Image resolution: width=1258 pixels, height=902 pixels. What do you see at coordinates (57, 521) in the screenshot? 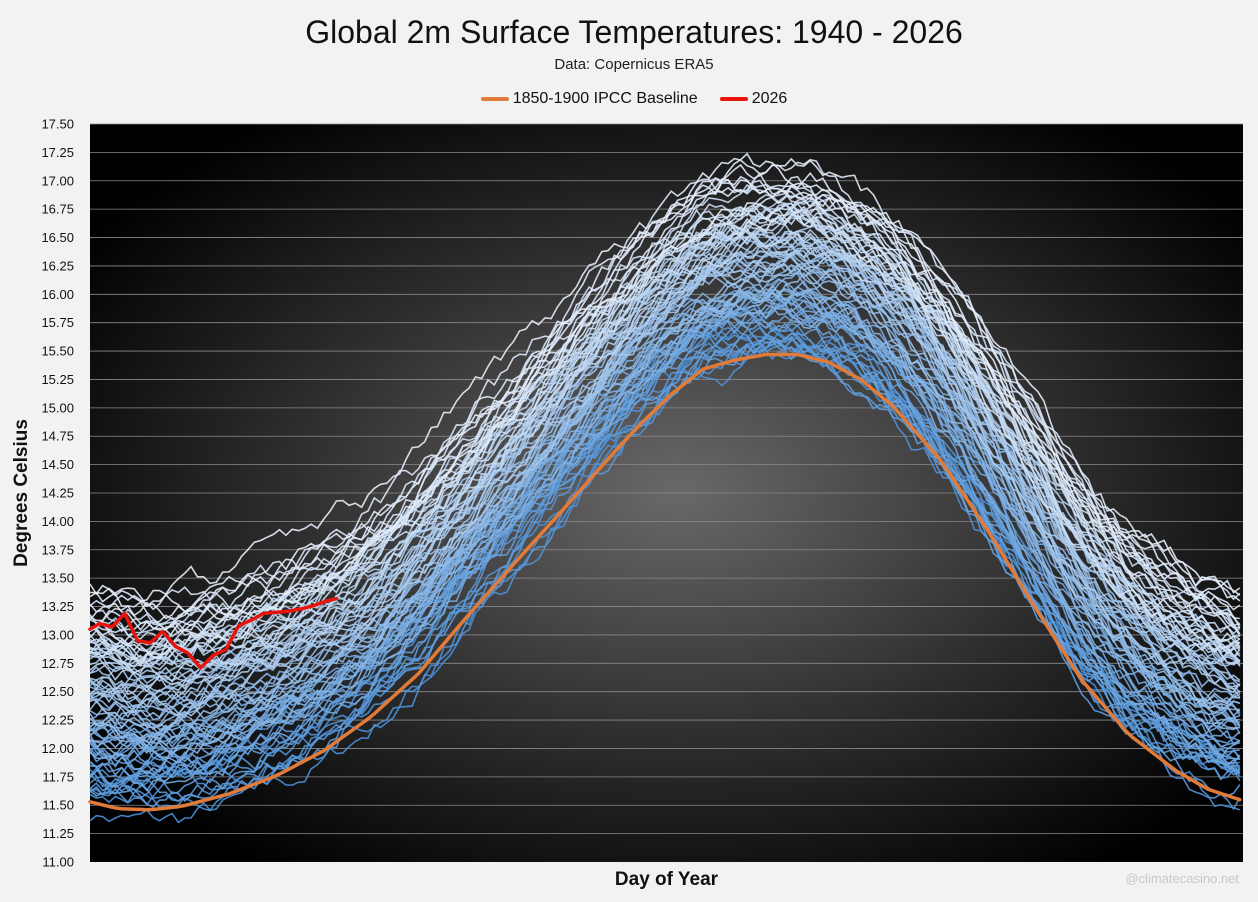
I see `y-tick-label: 14.00` at bounding box center [57, 521].